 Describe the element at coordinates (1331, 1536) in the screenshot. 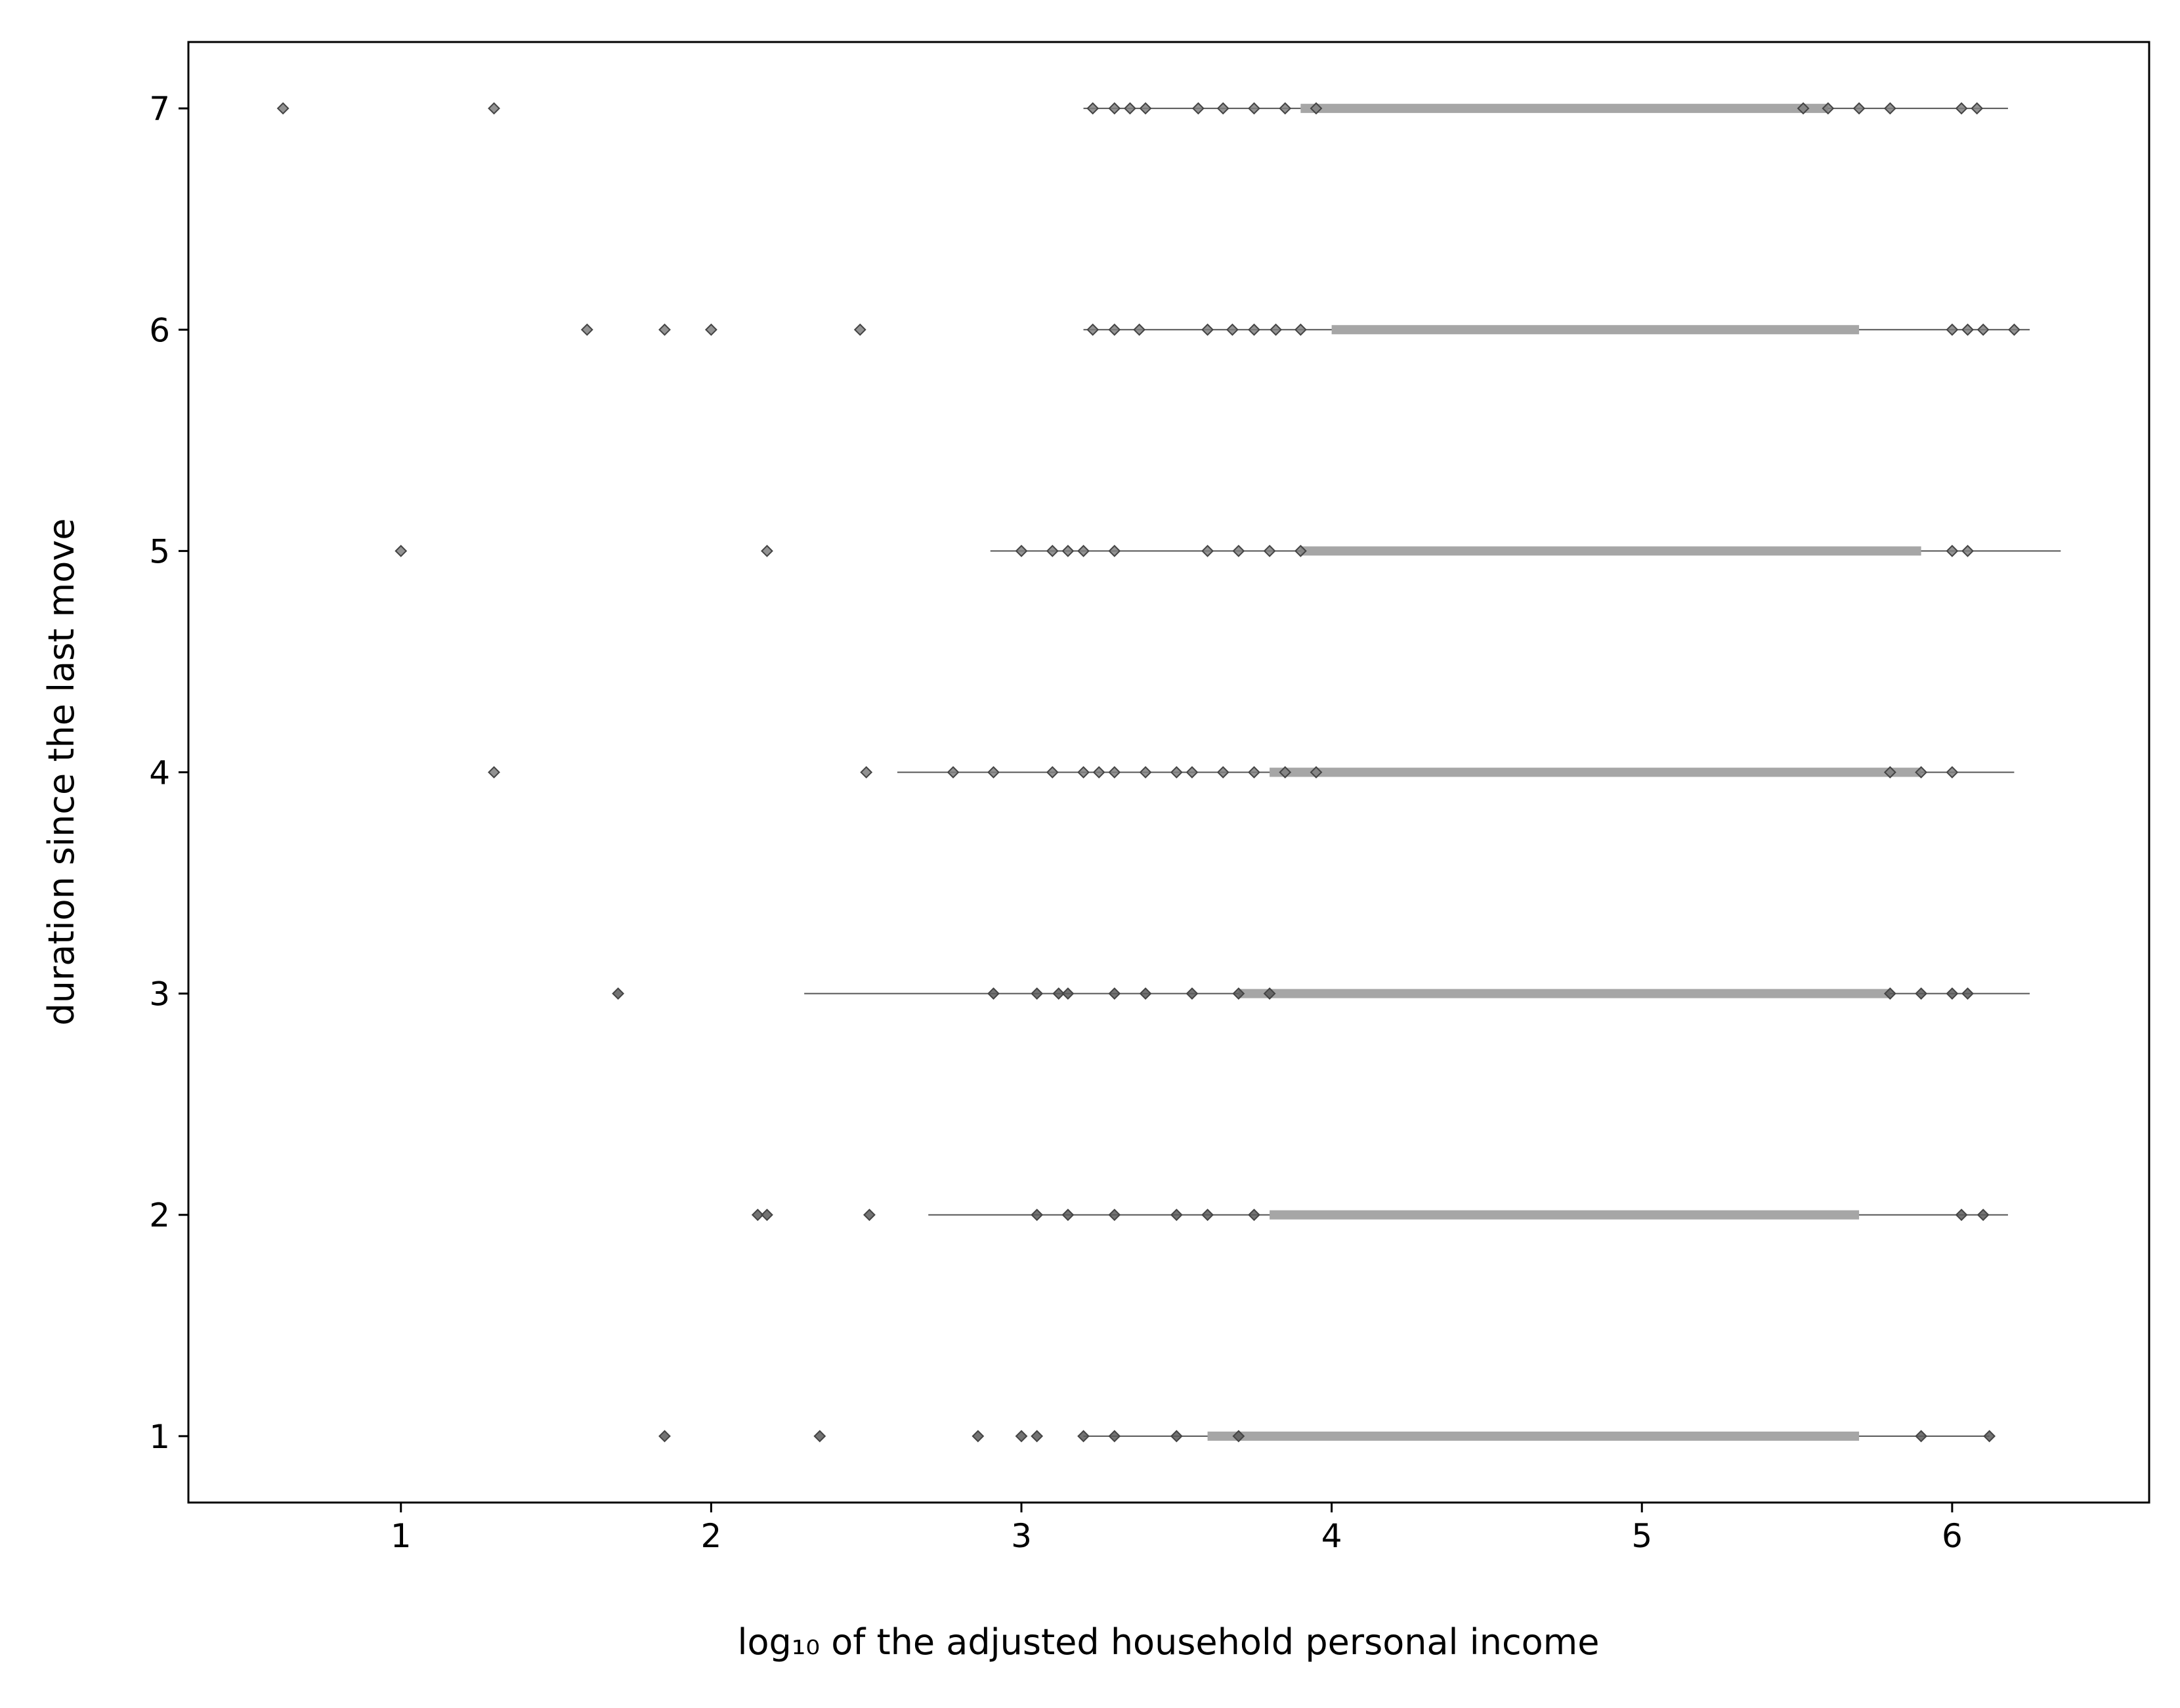

I see `x-tick-label: 4` at that location.